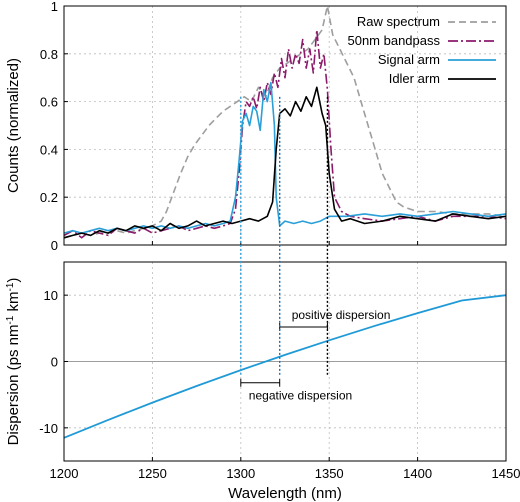 The height and width of the screenshot is (502, 520). Describe the element at coordinates (54, 7) in the screenshot. I see `top-y-tick-label: 1` at that location.